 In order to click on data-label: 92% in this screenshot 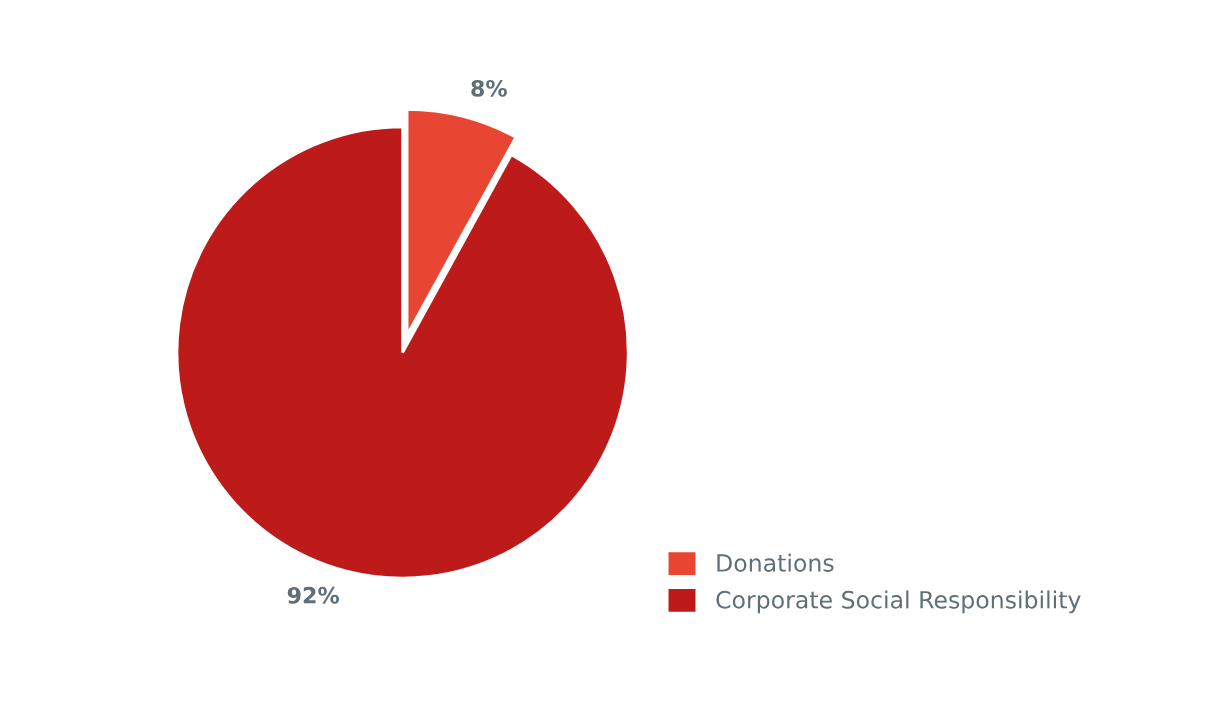, I will do `click(313, 595)`.